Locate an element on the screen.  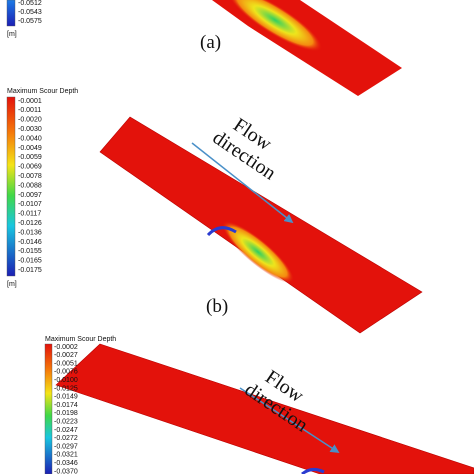
legend-label: -0.0155 is located at coordinates (30, 251).